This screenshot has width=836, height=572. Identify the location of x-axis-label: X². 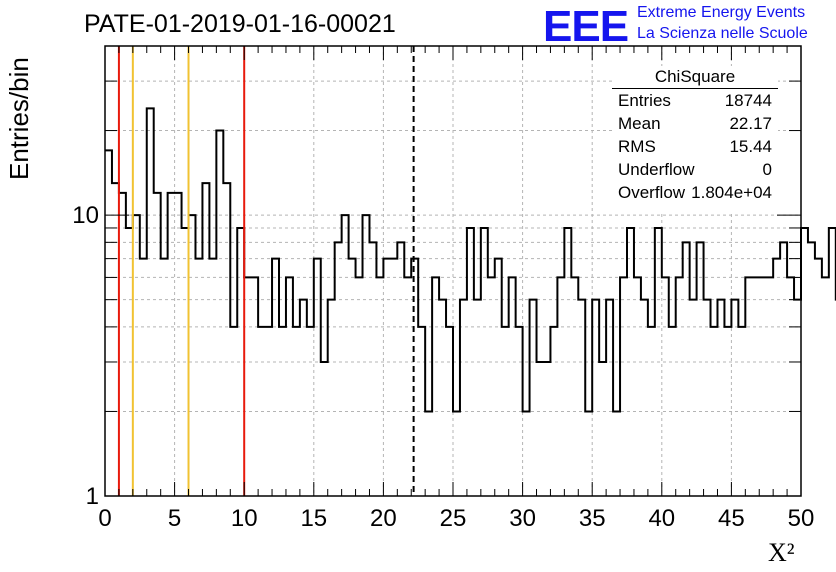
(781, 552).